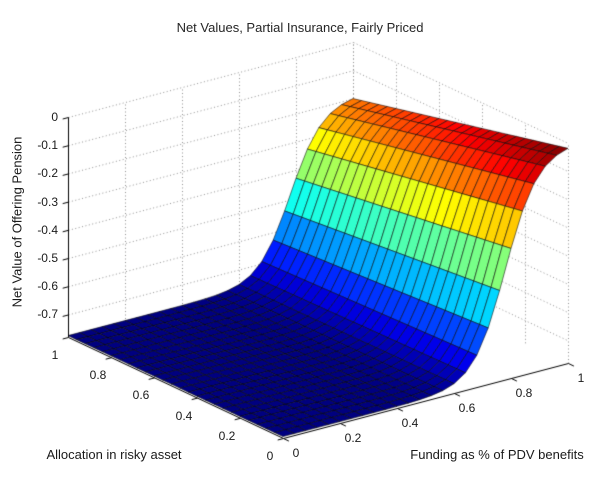 The width and height of the screenshot is (600, 480). What do you see at coordinates (184, 415) in the screenshot?
I see `y-tick-label: 0.4` at bounding box center [184, 415].